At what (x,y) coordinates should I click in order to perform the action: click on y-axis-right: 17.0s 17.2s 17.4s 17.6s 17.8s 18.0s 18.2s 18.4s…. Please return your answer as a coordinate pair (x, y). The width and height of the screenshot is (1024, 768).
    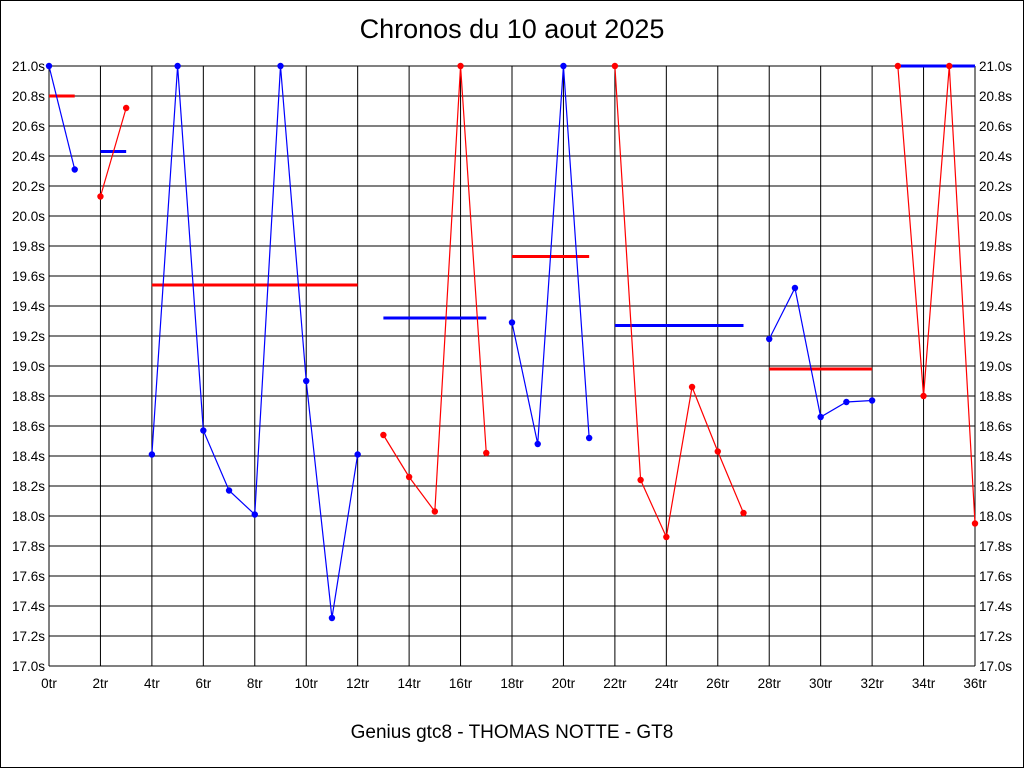
    Looking at the image, I should click on (995, 366).